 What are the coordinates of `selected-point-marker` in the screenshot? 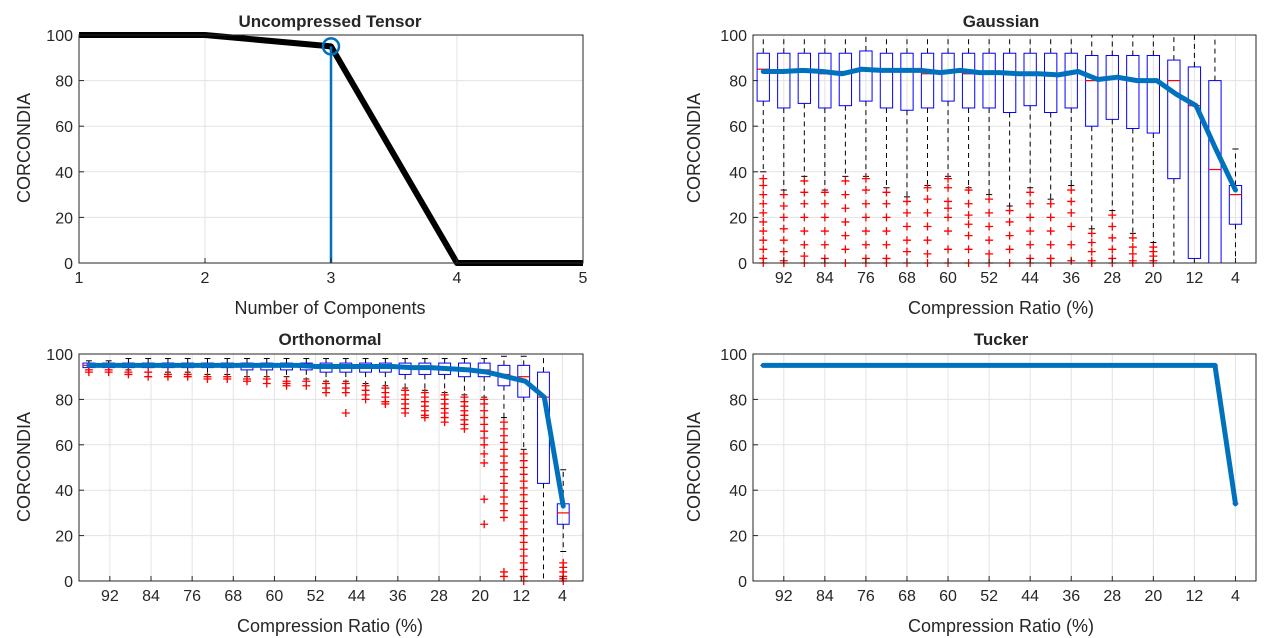 It's located at (331, 46).